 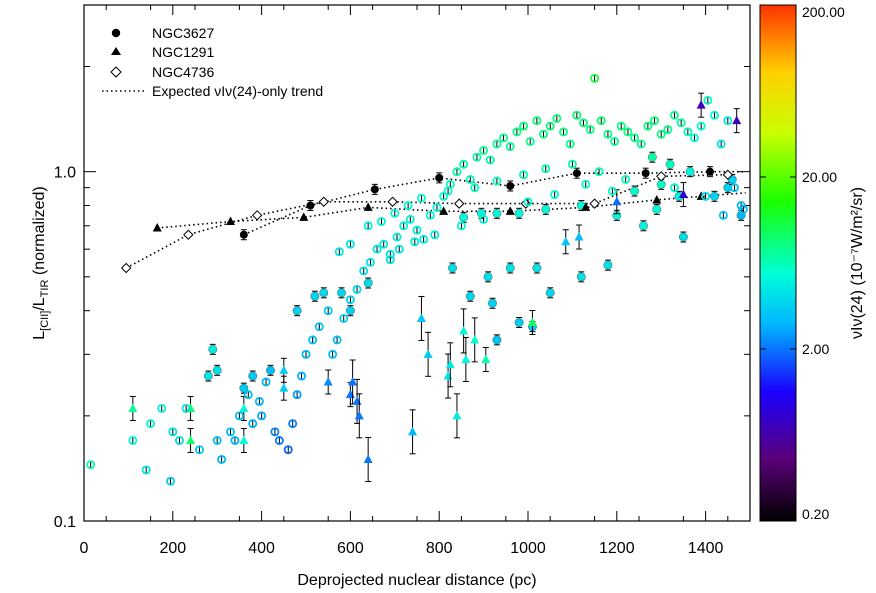 I want to click on colorbar-tick-label: 2.00, so click(x=815, y=349).